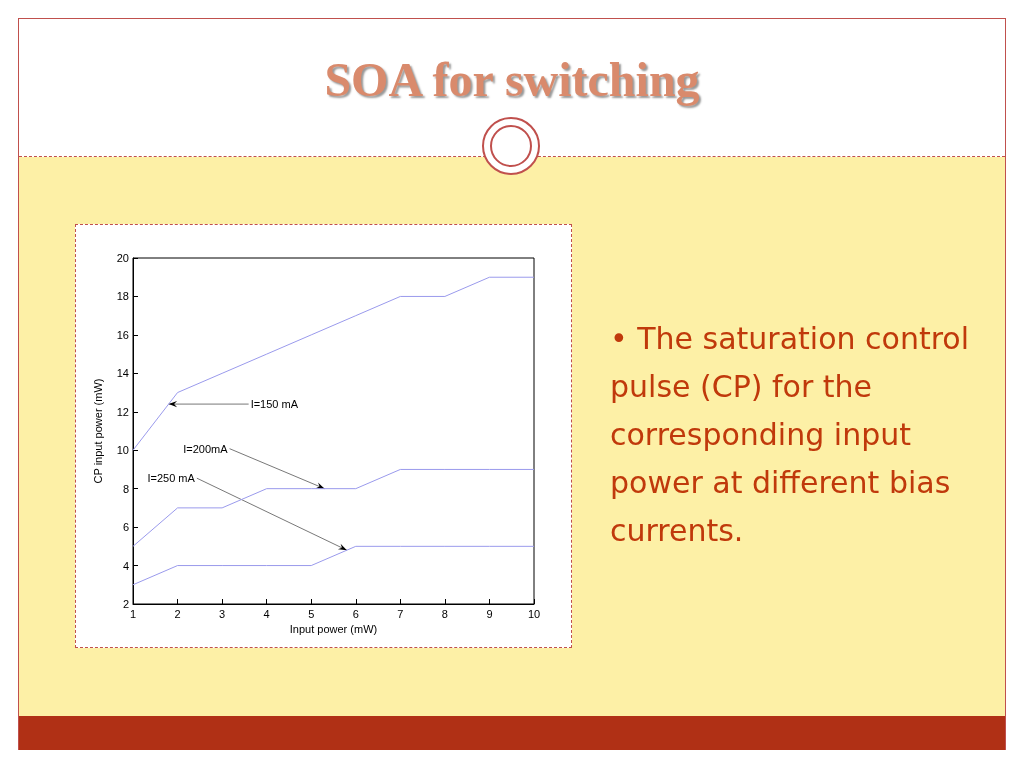  Describe the element at coordinates (206, 448) in the screenshot. I see `annotation: I=200mA` at that location.